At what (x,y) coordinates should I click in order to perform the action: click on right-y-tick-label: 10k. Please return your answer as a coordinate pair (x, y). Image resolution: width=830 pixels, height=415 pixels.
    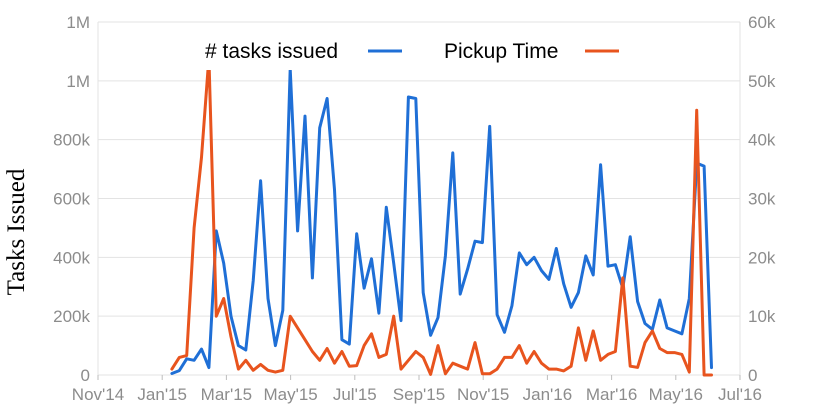
    Looking at the image, I should click on (762, 316).